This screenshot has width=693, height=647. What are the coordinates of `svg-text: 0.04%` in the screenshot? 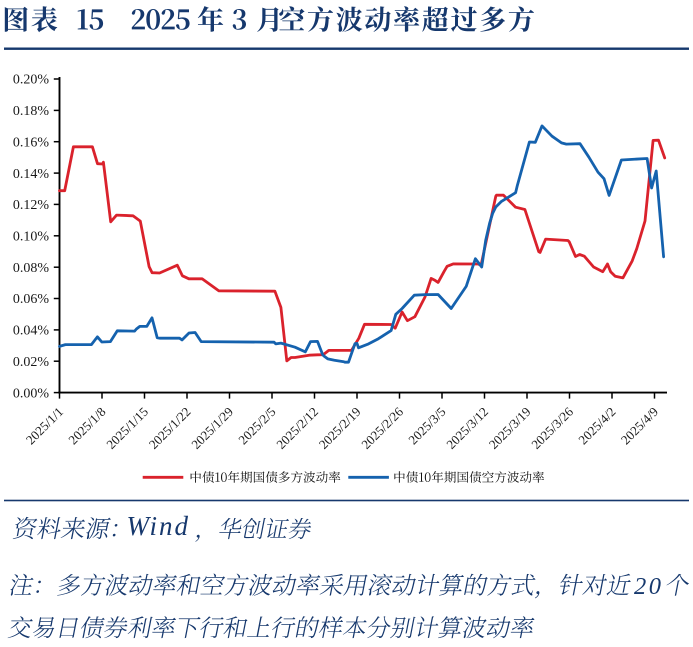 It's located at (31, 331).